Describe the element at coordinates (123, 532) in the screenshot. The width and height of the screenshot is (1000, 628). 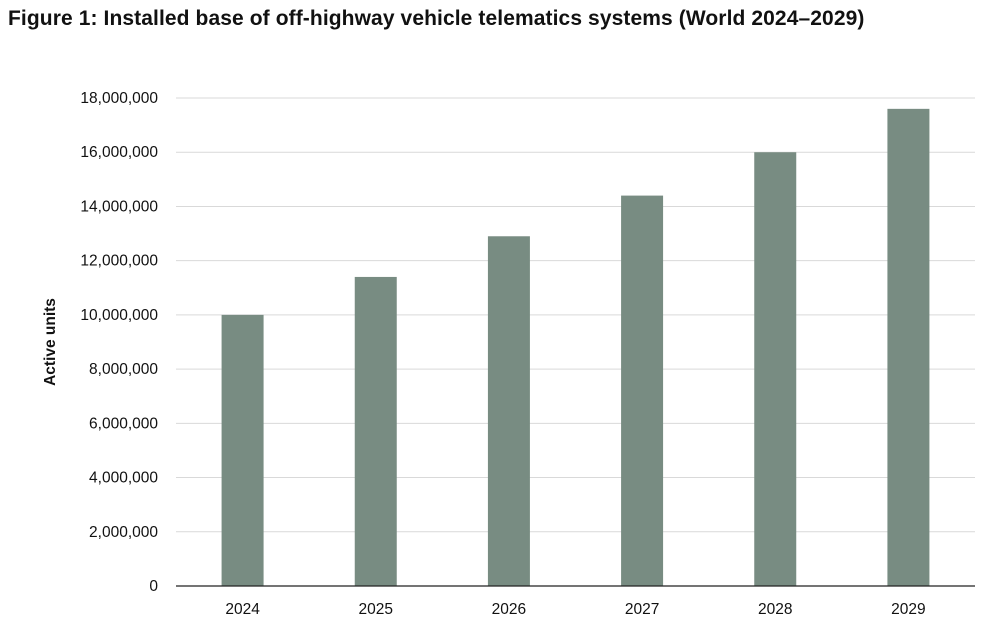
I see `y-tick-label: 2,000,000` at that location.